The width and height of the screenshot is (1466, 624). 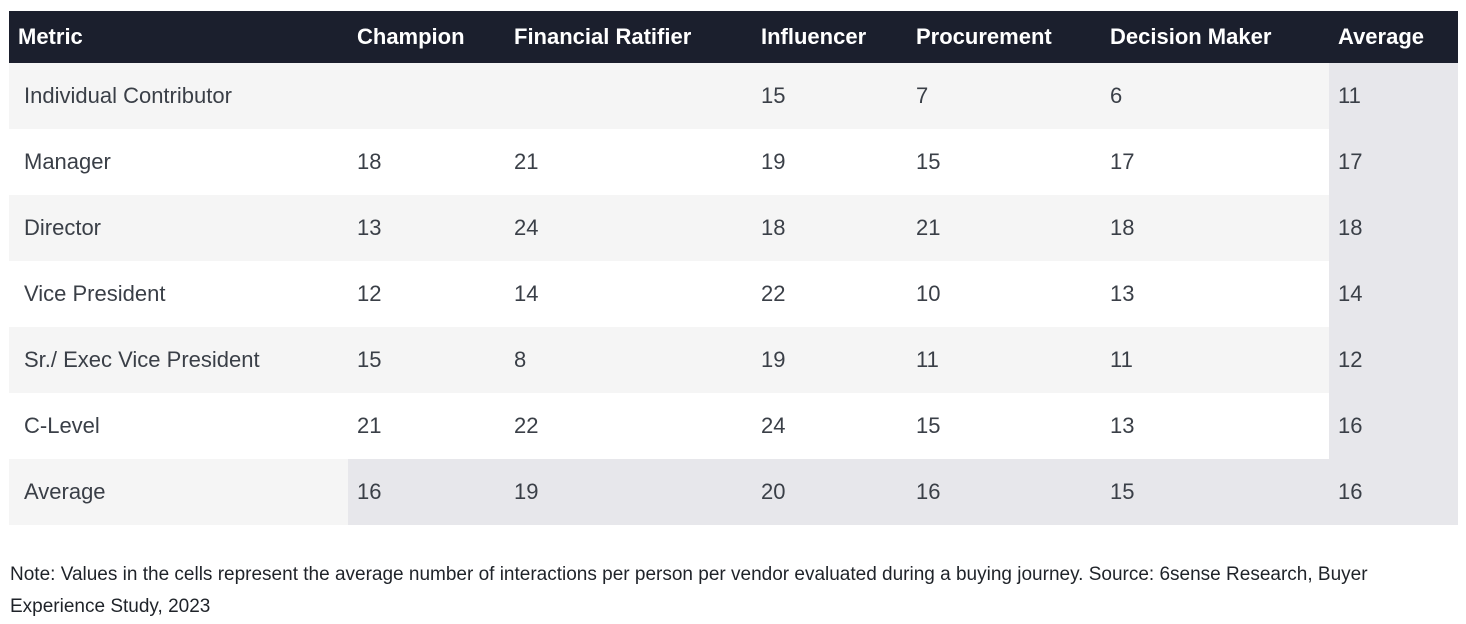 What do you see at coordinates (178, 228) in the screenshot?
I see `row-label: Director` at bounding box center [178, 228].